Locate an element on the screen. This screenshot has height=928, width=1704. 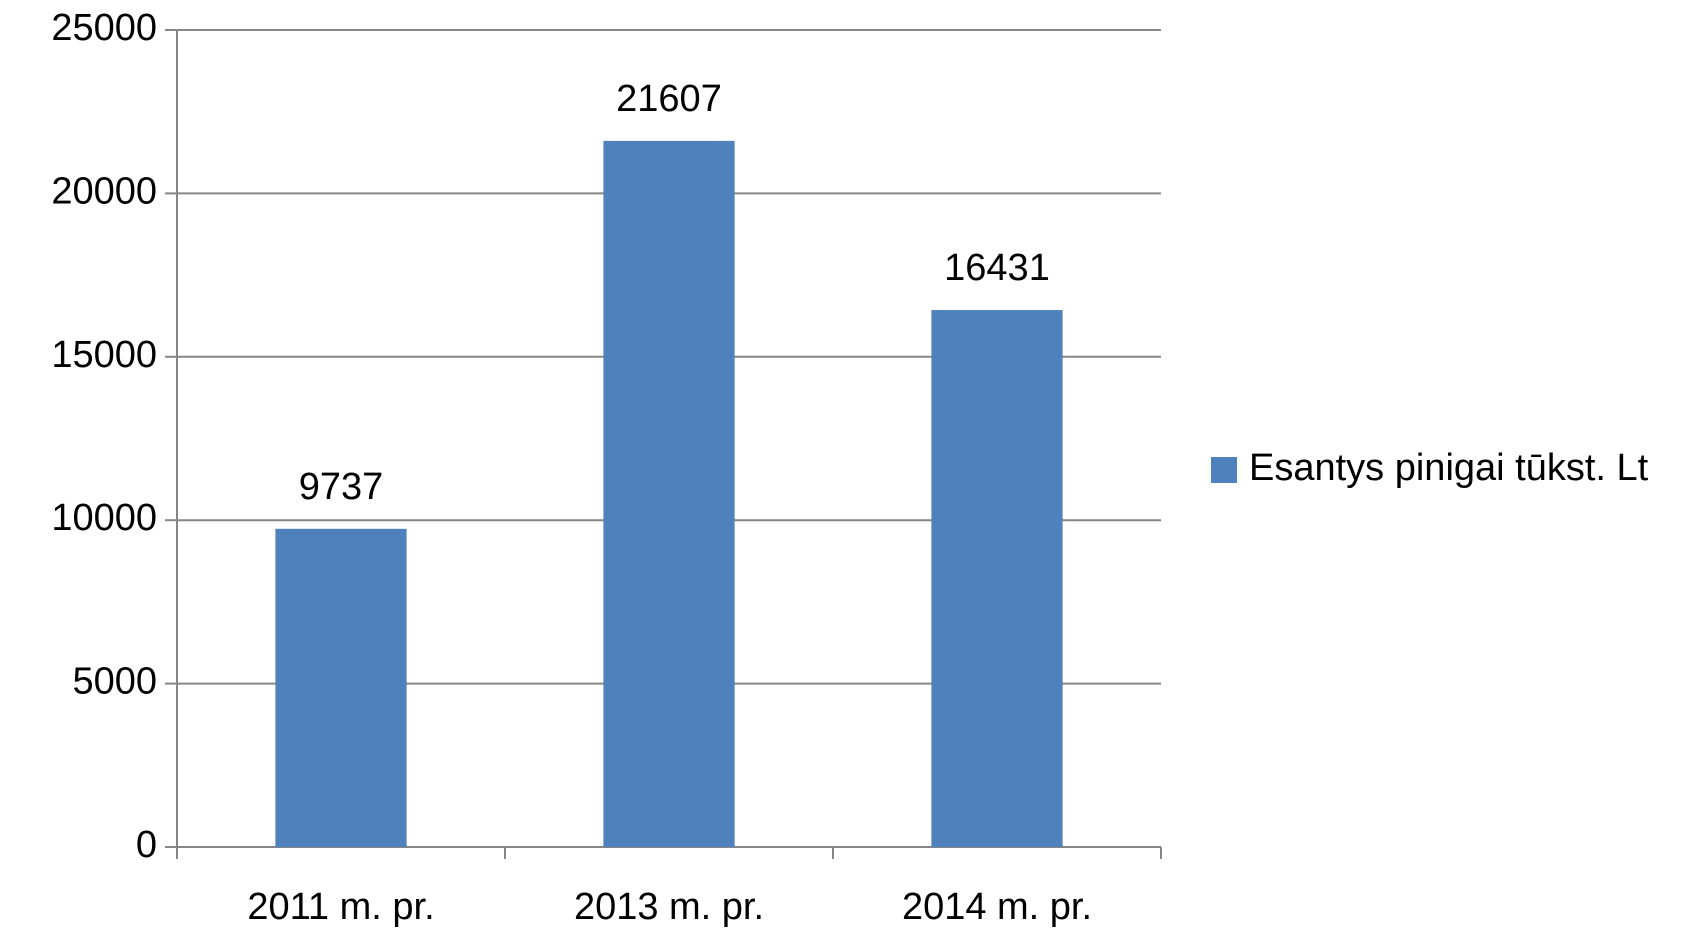
data-label: 16431 is located at coordinates (997, 268).